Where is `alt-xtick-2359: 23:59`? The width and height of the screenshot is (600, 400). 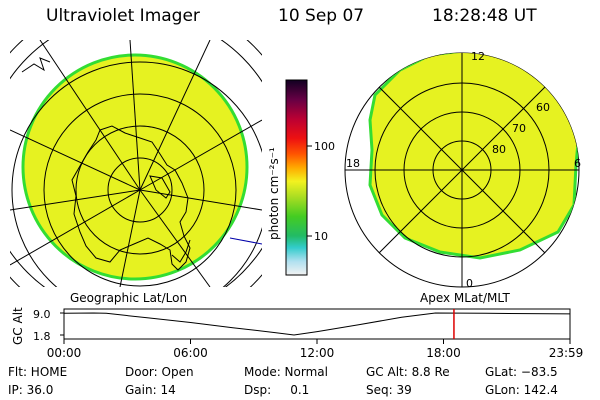
alt-xtick-2359: 23:59 is located at coordinates (566, 353).